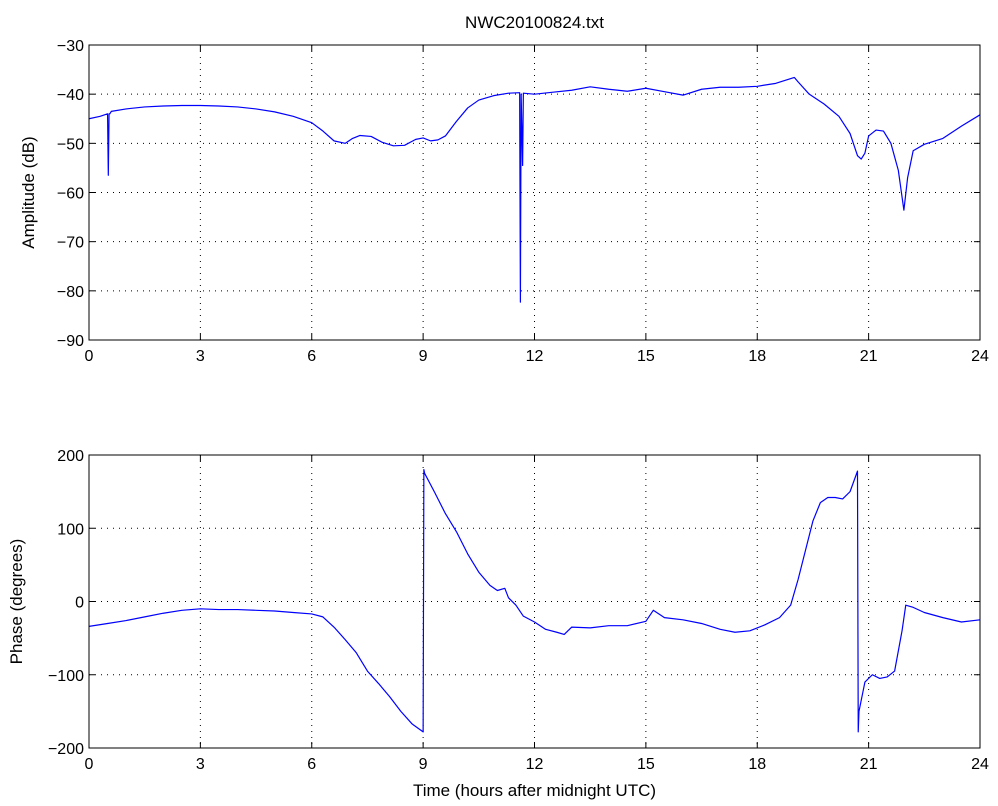  What do you see at coordinates (534, 22) in the screenshot?
I see `chart-title: NWC20100824.txt` at bounding box center [534, 22].